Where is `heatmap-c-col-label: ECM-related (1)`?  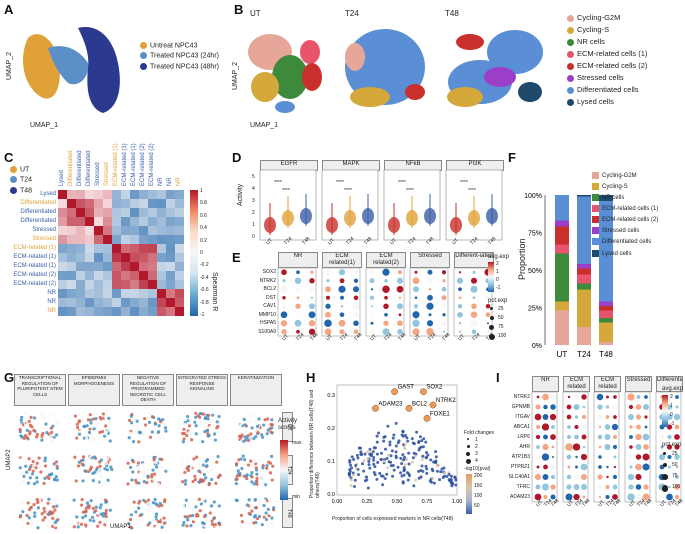
heatmap-c-col-label: ECM-related (1) is located at coordinates (125, 164).